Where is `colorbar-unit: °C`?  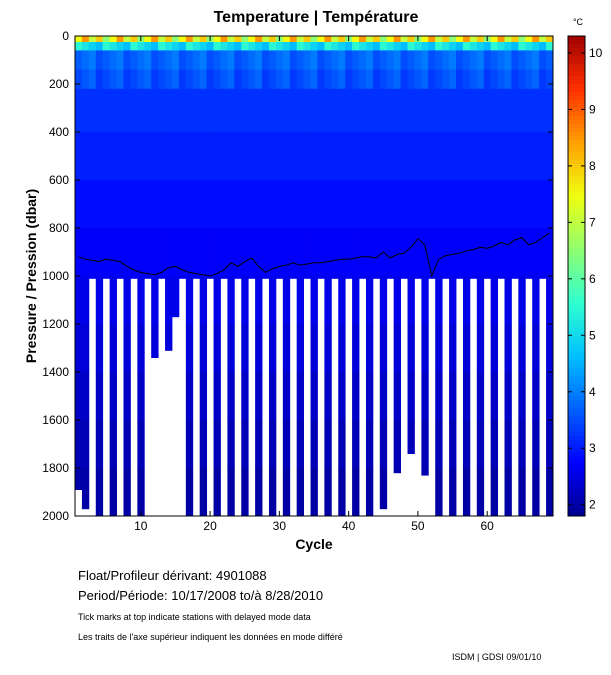 colorbar-unit: °C is located at coordinates (578, 22).